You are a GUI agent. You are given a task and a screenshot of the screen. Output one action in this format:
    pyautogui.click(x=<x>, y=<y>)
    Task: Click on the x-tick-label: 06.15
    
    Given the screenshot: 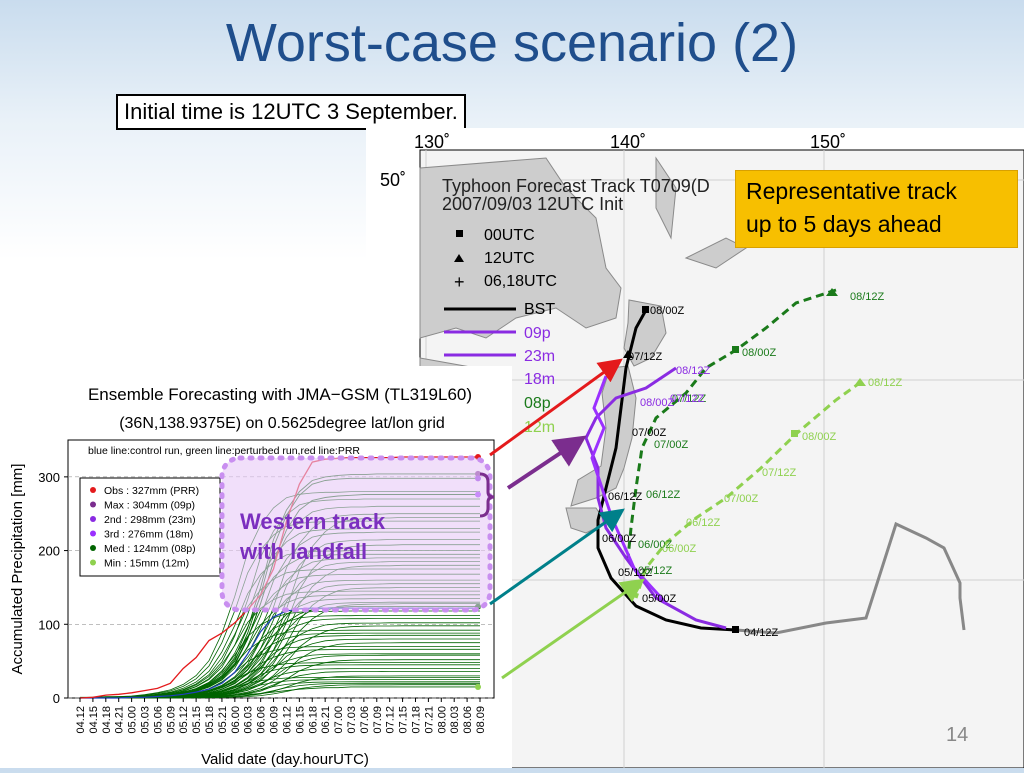 What is the action you would take?
    pyautogui.click(x=300, y=720)
    